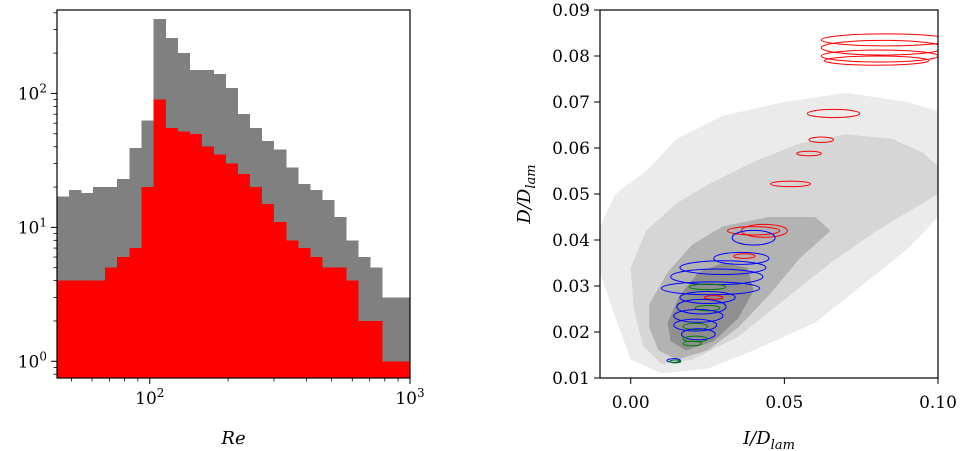 The width and height of the screenshot is (970, 451). What do you see at coordinates (571, 149) in the screenshot?
I see `y-tick-label: 0.06` at bounding box center [571, 149].